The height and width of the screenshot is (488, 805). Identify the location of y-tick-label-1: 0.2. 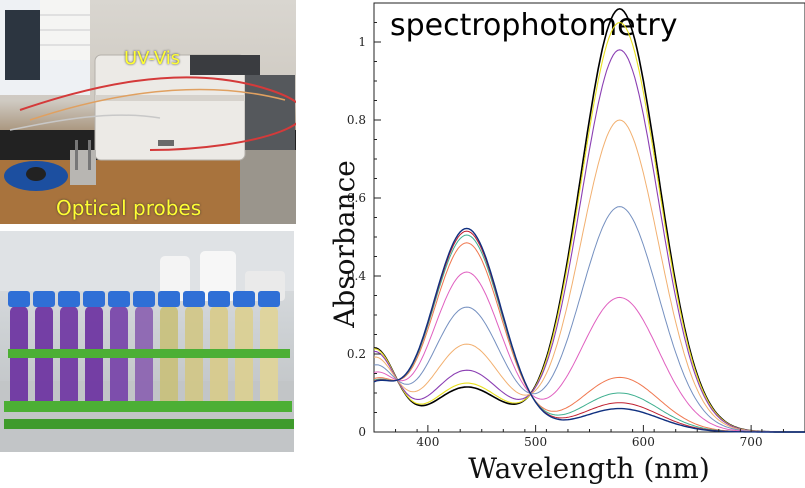
(356, 354).